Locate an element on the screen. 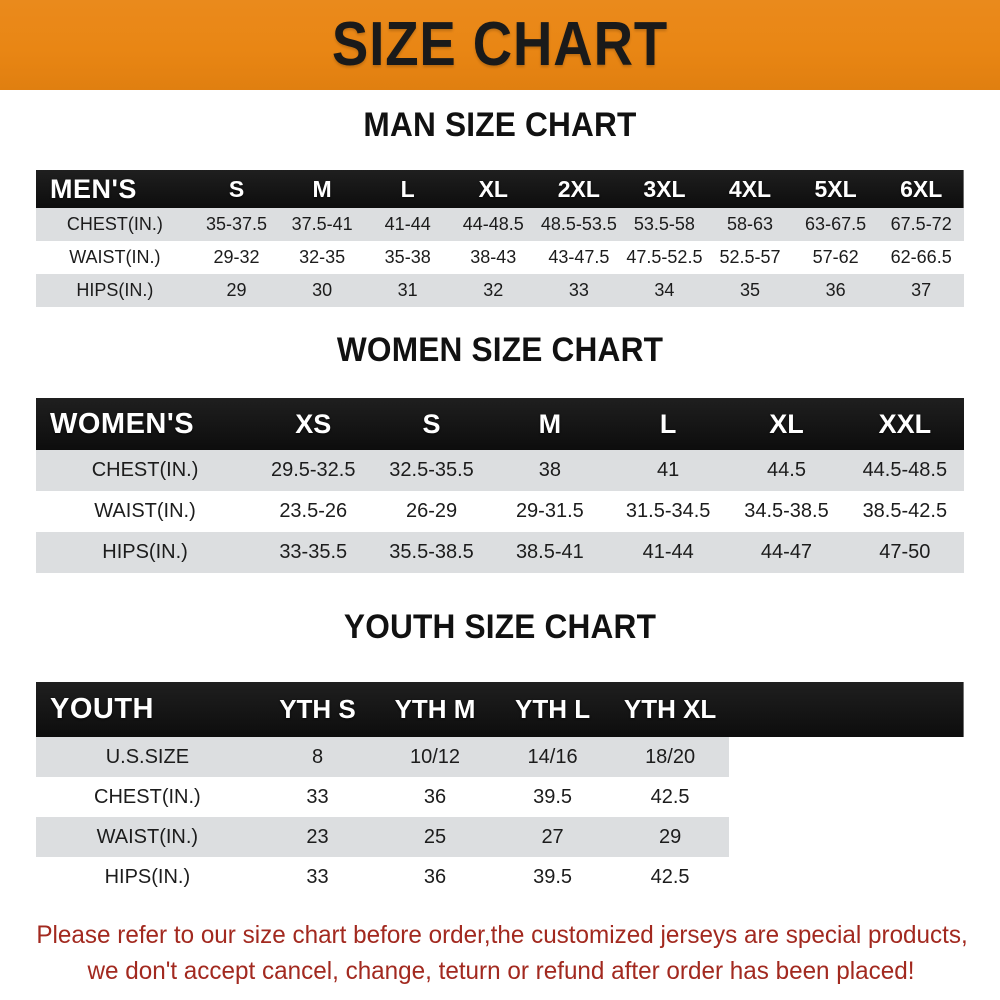  men-cell: 38-43 is located at coordinates (493, 257).